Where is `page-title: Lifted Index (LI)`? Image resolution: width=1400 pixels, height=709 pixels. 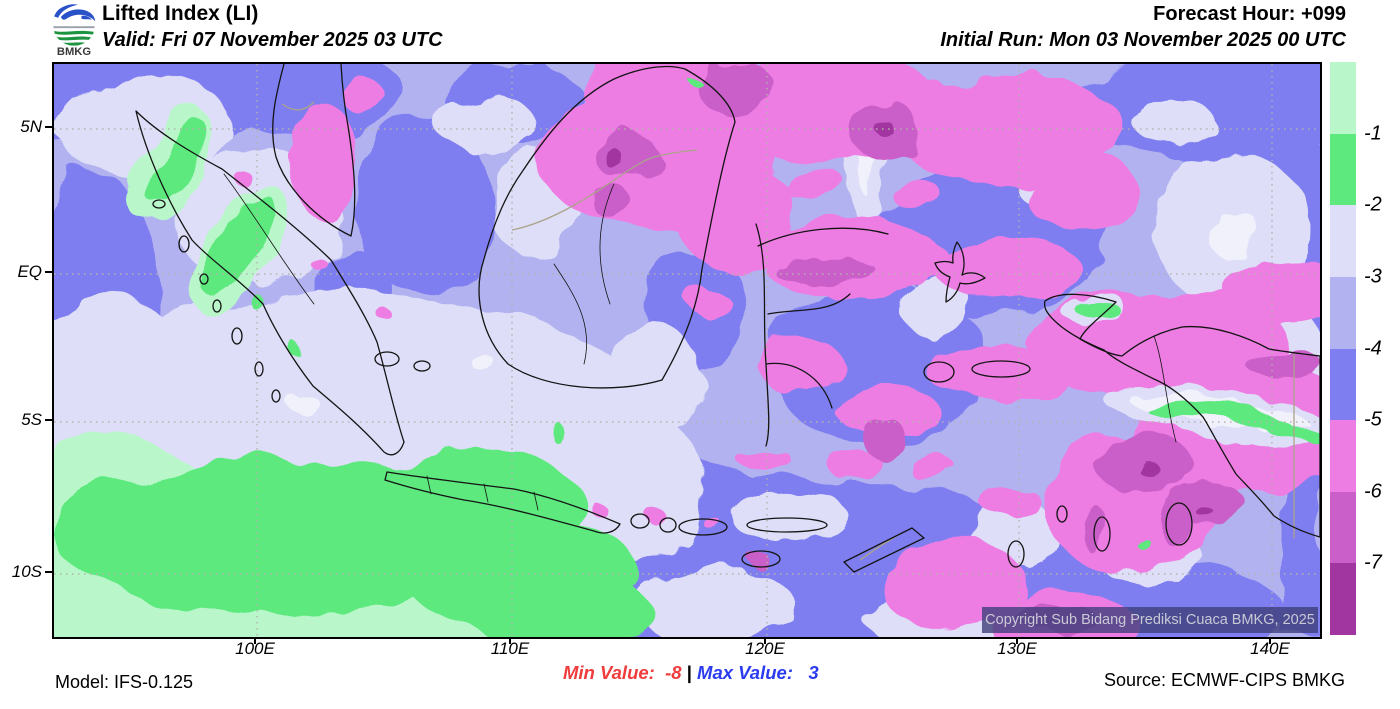 page-title: Lifted Index (LI) is located at coordinates (180, 13).